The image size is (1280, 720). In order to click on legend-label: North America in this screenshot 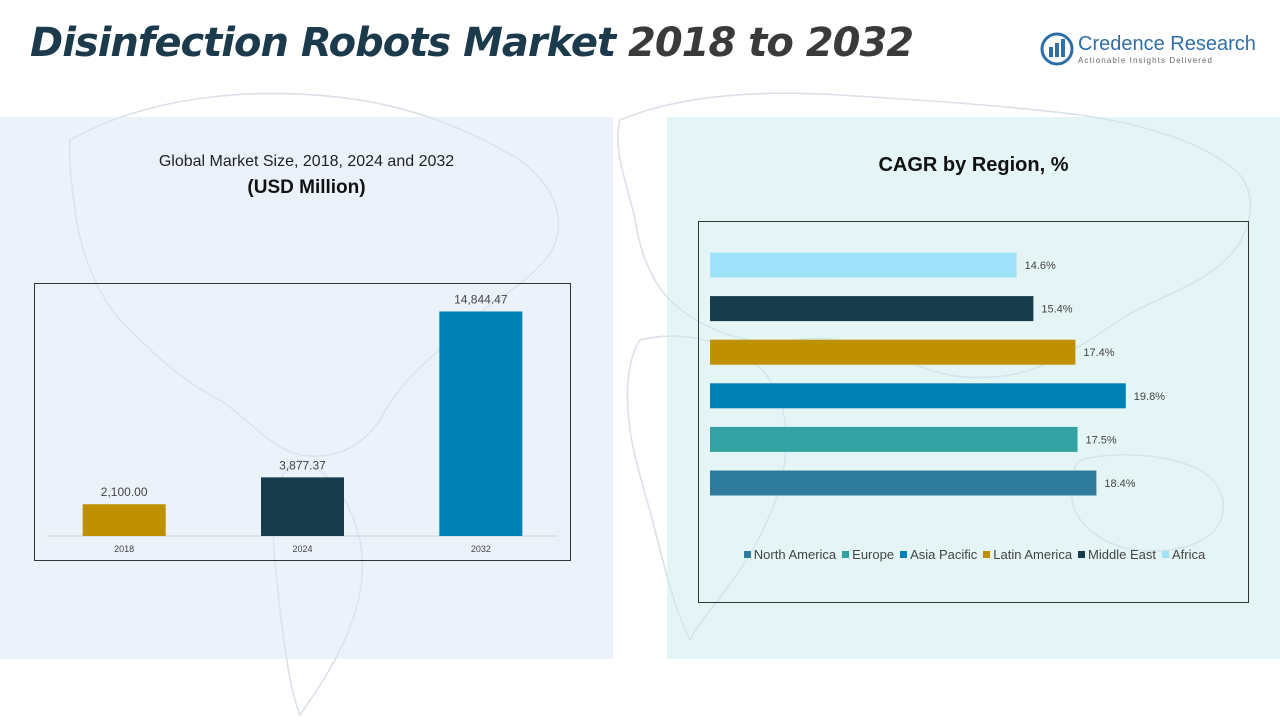, I will do `click(795, 554)`.